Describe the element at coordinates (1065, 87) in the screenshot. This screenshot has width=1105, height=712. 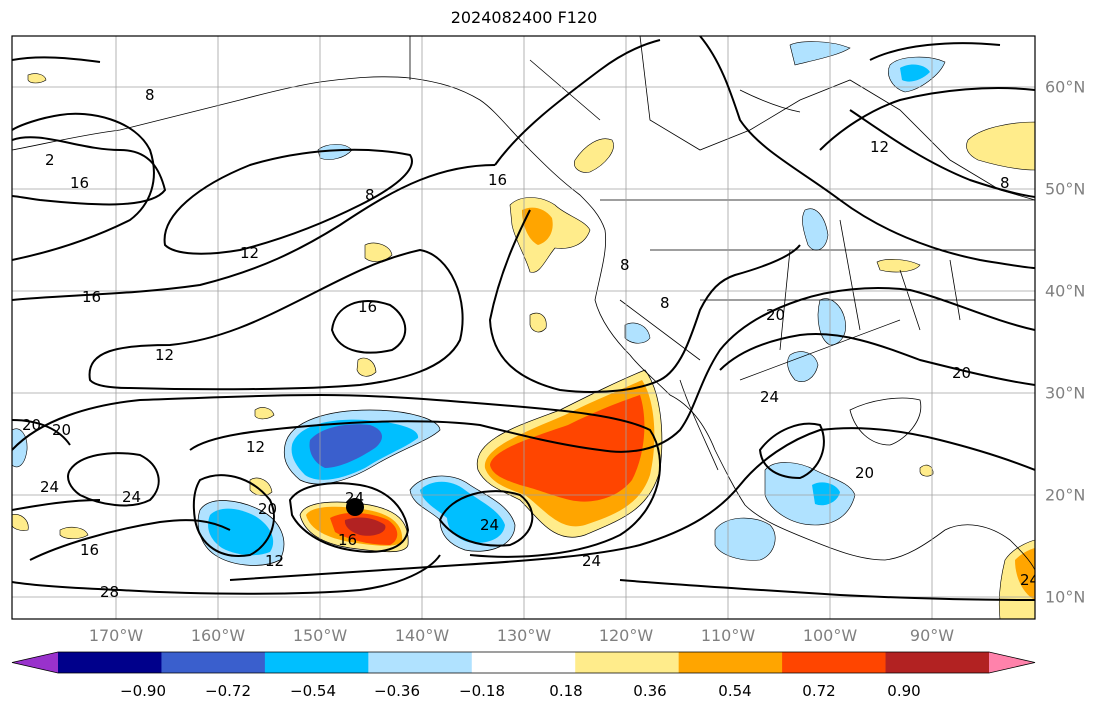
I see `lat-label: 60°N` at that location.